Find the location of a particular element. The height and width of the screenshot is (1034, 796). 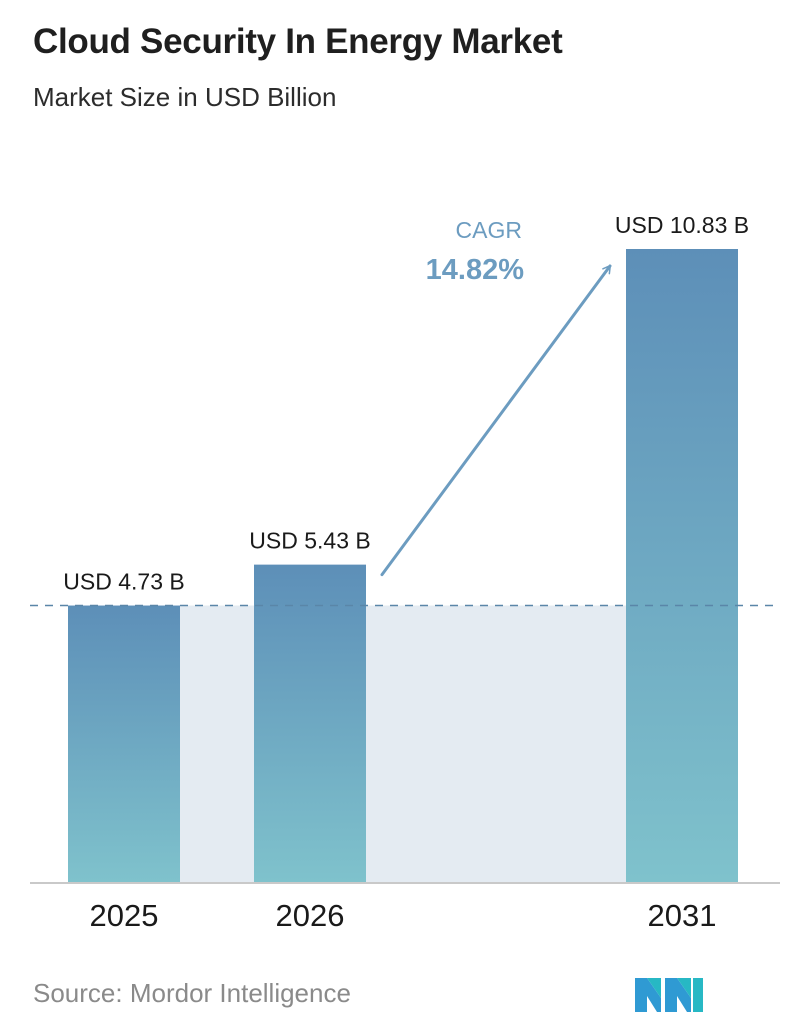

bar-2031 is located at coordinates (682, 565).